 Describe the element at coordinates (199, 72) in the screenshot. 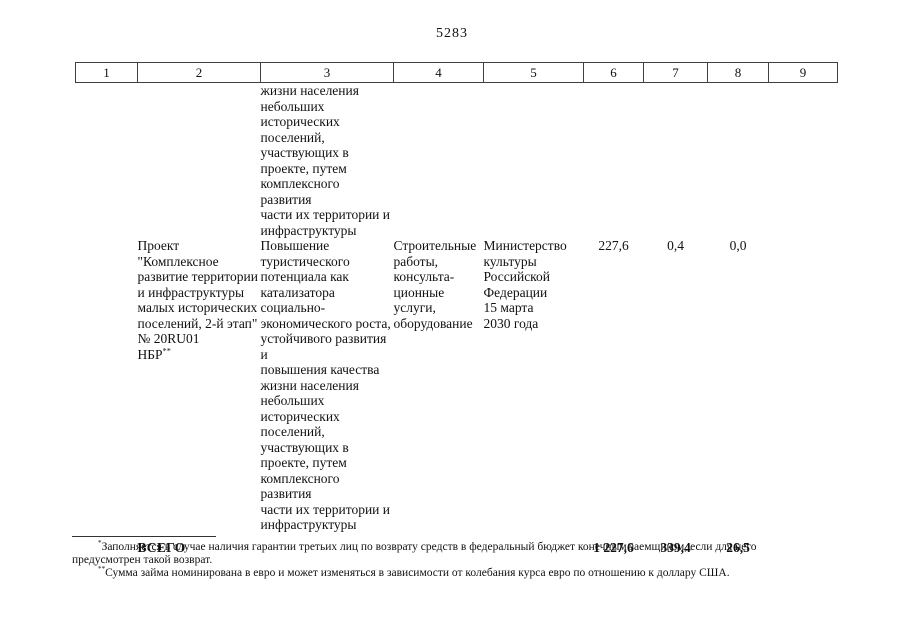

I see `column-number-2: 2` at that location.